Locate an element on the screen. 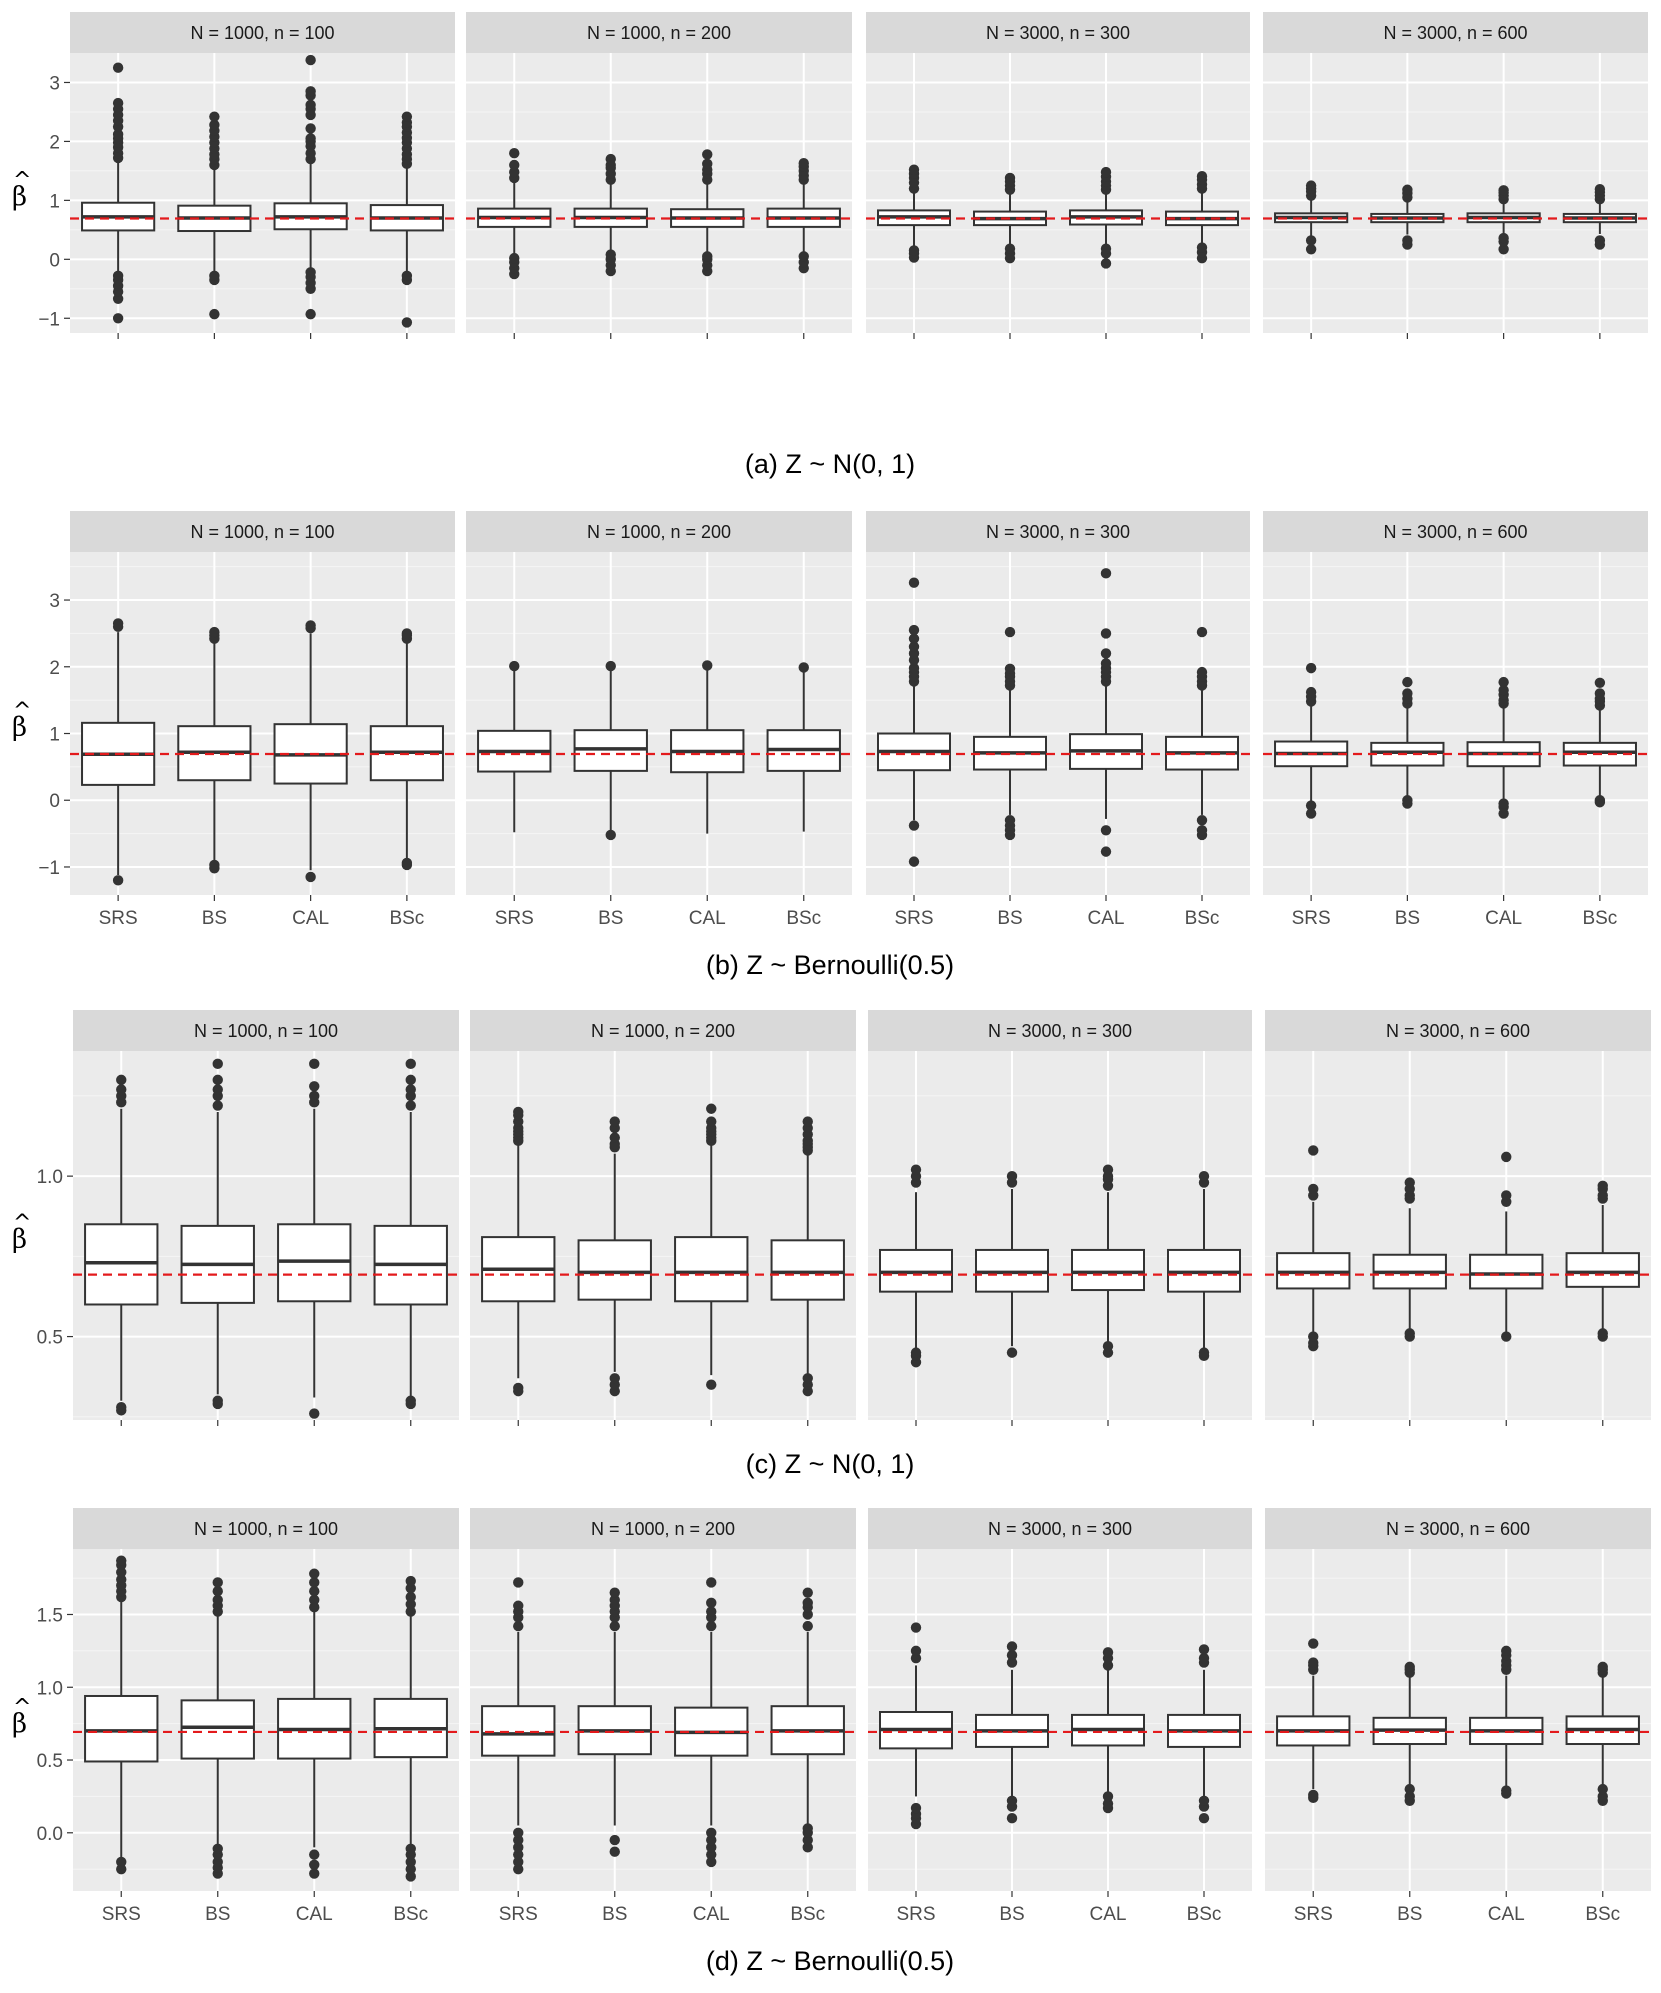 The image size is (1661, 1993). facet-panel: N = 1000, n = 100 is located at coordinates (266, 1218).